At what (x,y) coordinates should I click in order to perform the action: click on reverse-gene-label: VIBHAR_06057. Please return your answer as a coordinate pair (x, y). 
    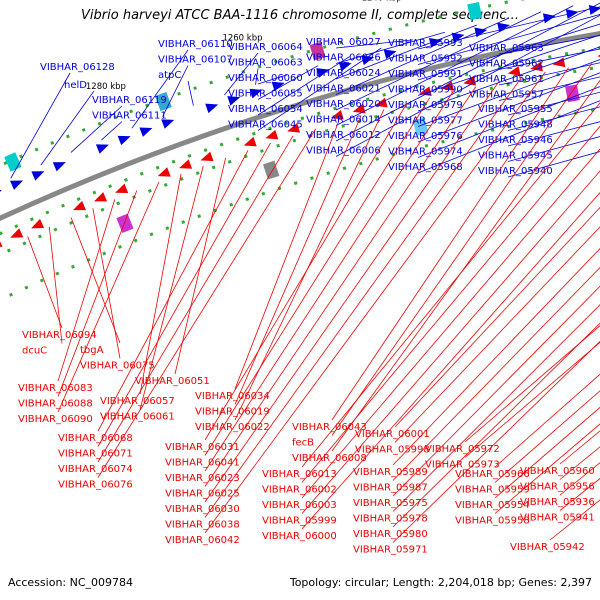
    Looking at the image, I should click on (137, 401).